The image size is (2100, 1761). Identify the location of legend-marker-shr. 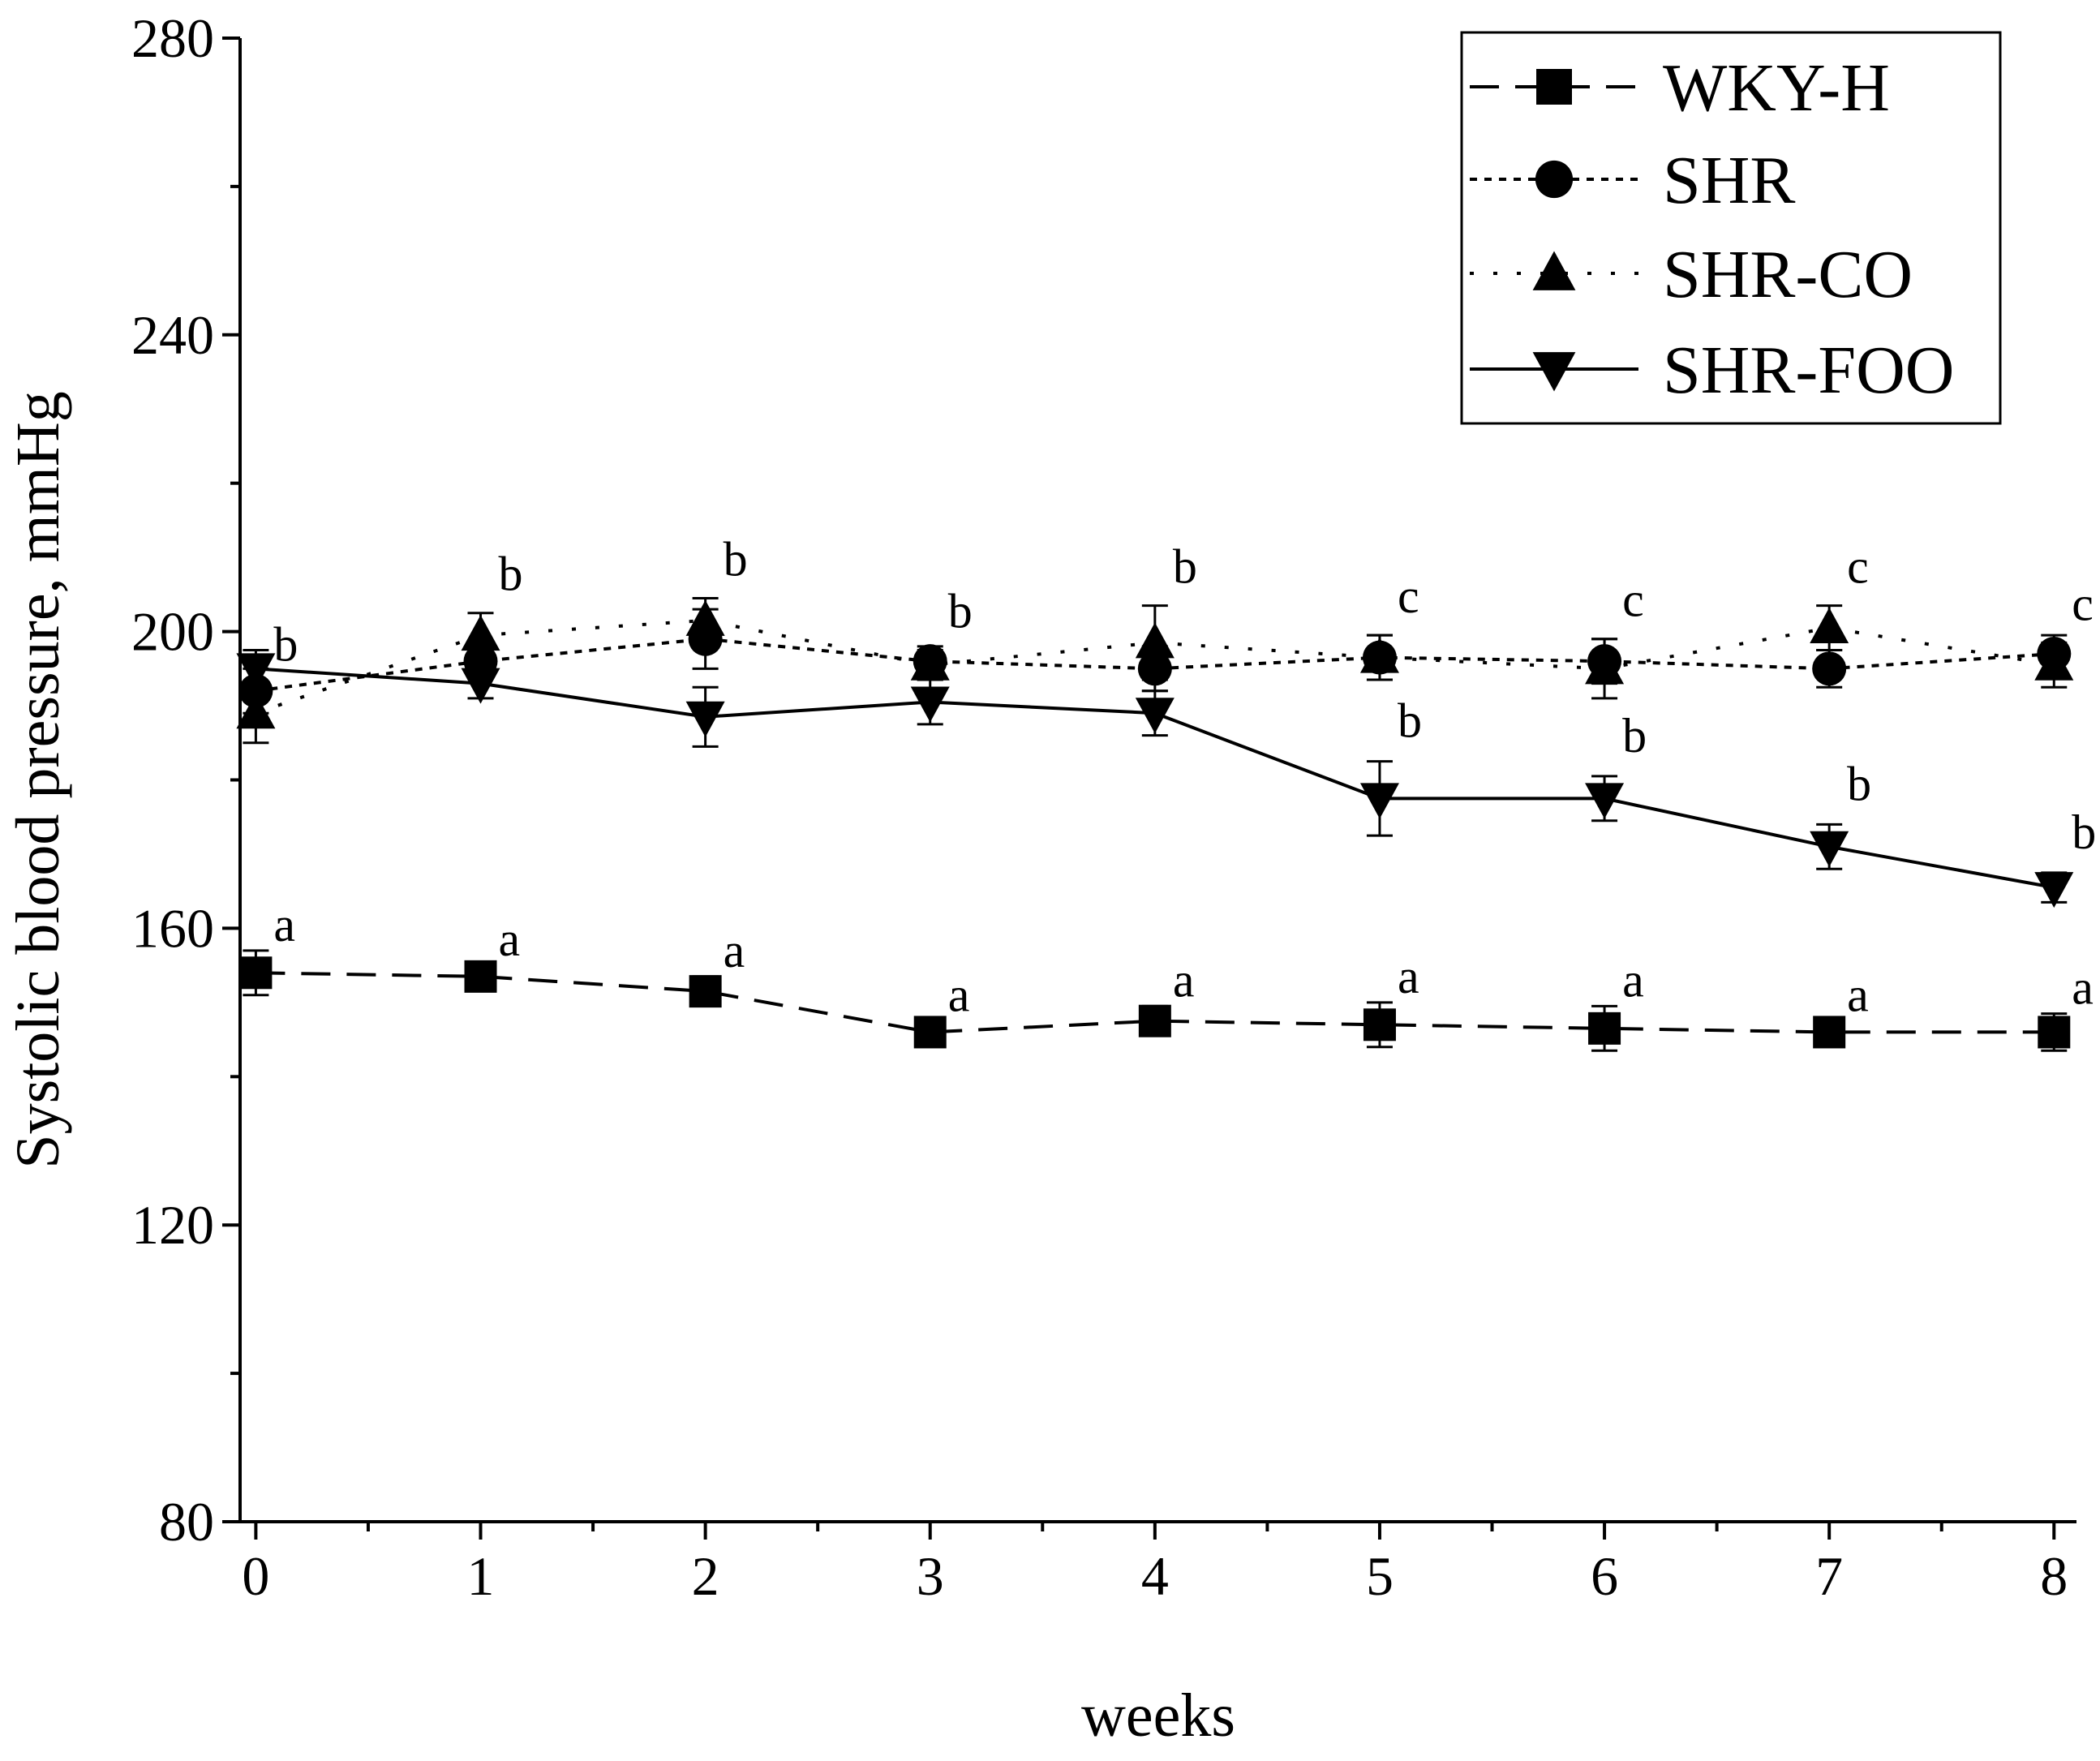
(1554, 179).